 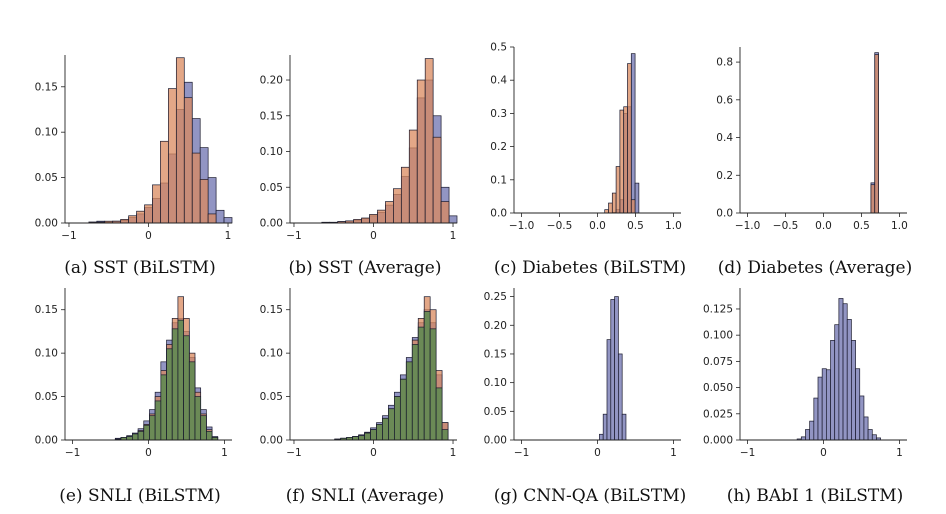 I want to click on chart-panel-3: −1.0 −0.5 0.0 0.5 1.0 0.0 0.1 0.2 0.3 0.4 0.5, so click(x=585, y=137).